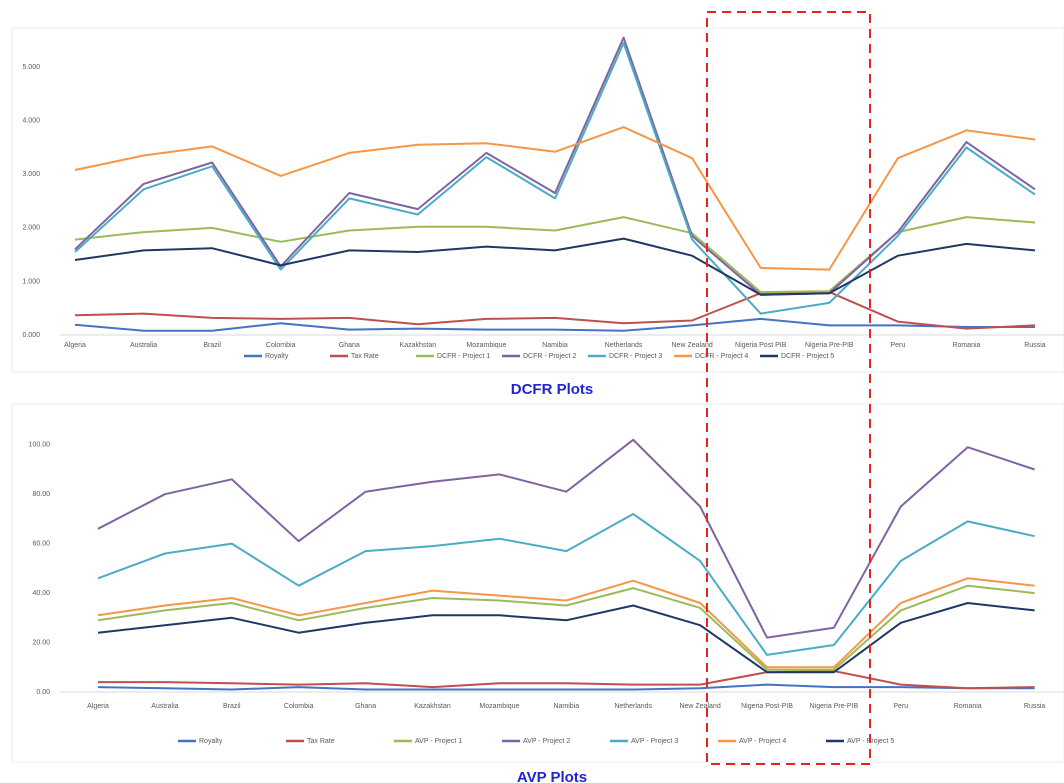  What do you see at coordinates (31, 174) in the screenshot?
I see `y-tick-label: 3.000` at bounding box center [31, 174].